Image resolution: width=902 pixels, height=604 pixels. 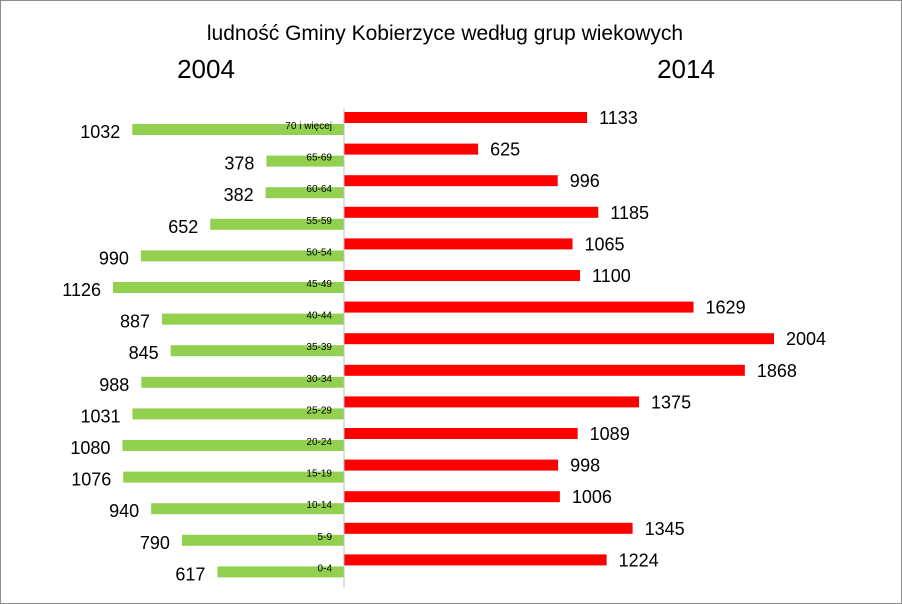 I want to click on value-label-2004-65-69: 378, so click(x=239, y=164).